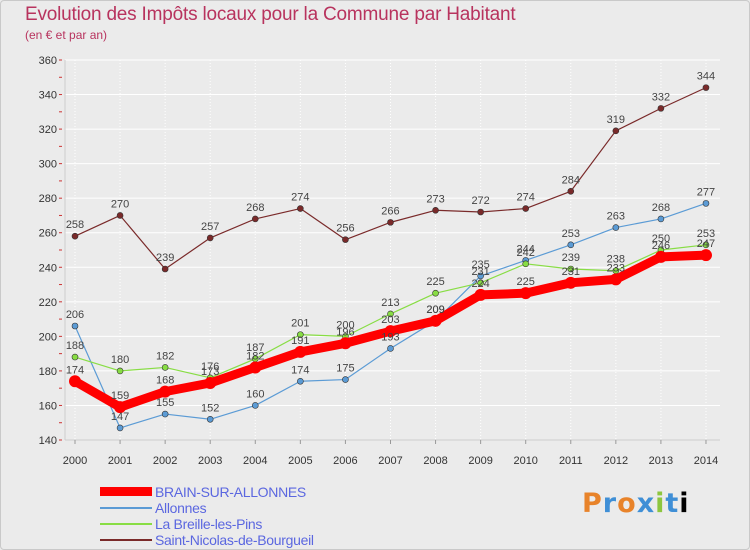 Image resolution: width=750 pixels, height=550 pixels. What do you see at coordinates (390, 320) in the screenshot?
I see `data-label: 203` at bounding box center [390, 320].